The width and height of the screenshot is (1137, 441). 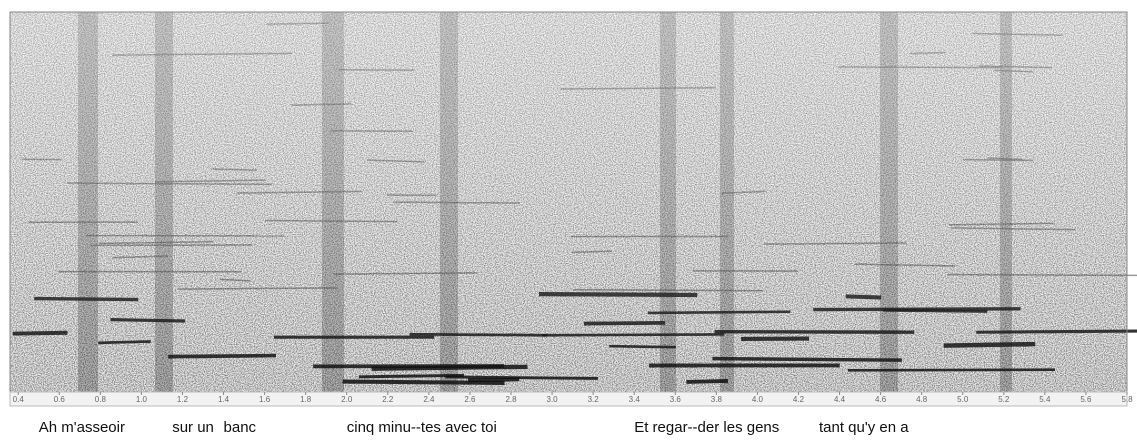 What do you see at coordinates (422, 427) in the screenshot?
I see `lyric: cinq minu--tes avec toi` at bounding box center [422, 427].